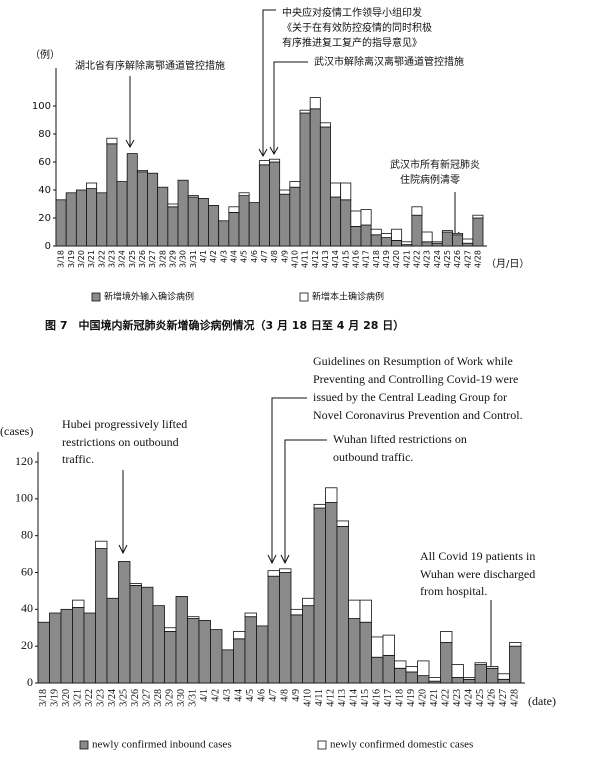  I want to click on y-tick-label: 80, so click(44, 134).